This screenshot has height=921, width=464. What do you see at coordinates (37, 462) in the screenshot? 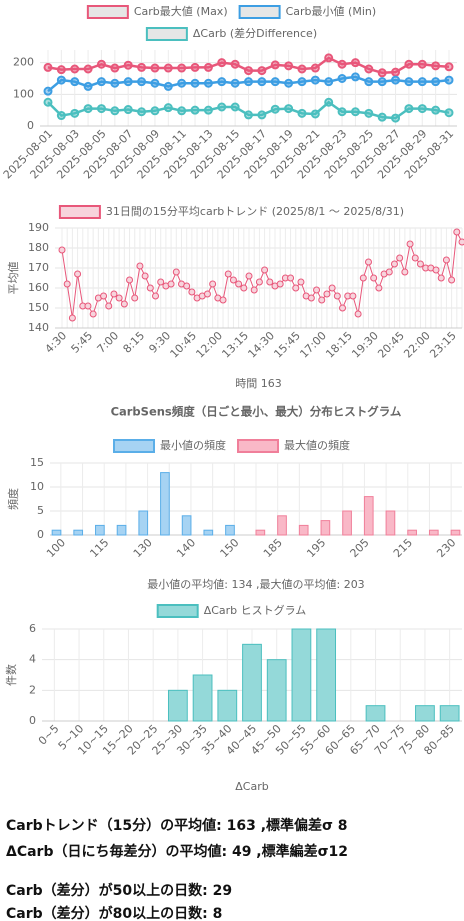
I see `y-tick-label: 15` at bounding box center [37, 462].